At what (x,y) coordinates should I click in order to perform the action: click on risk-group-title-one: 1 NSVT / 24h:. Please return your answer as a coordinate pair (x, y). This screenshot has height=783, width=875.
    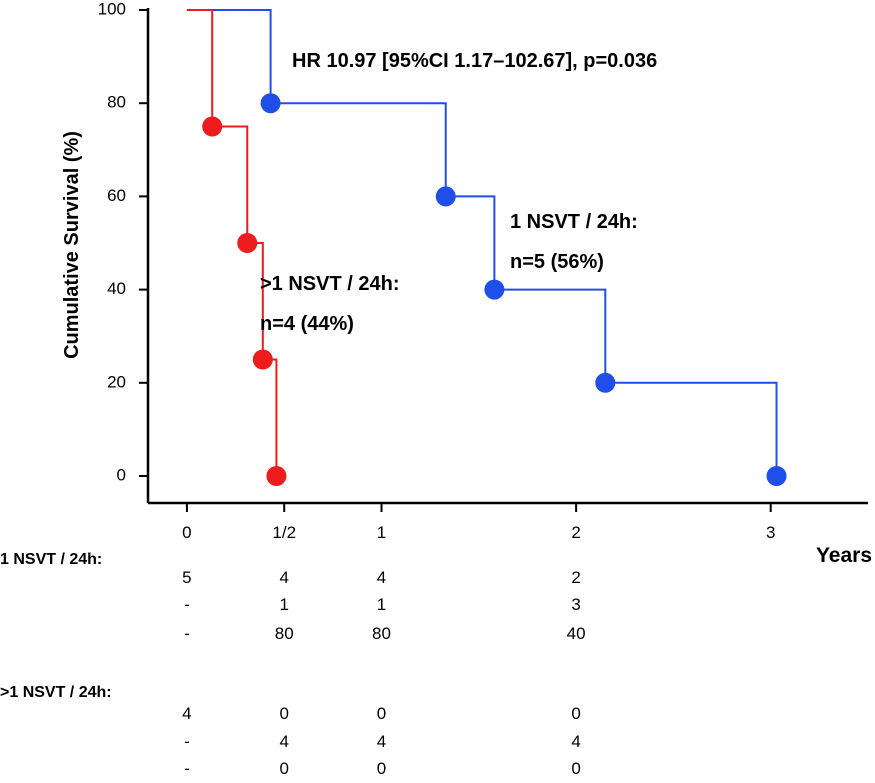
    Looking at the image, I should click on (51, 559).